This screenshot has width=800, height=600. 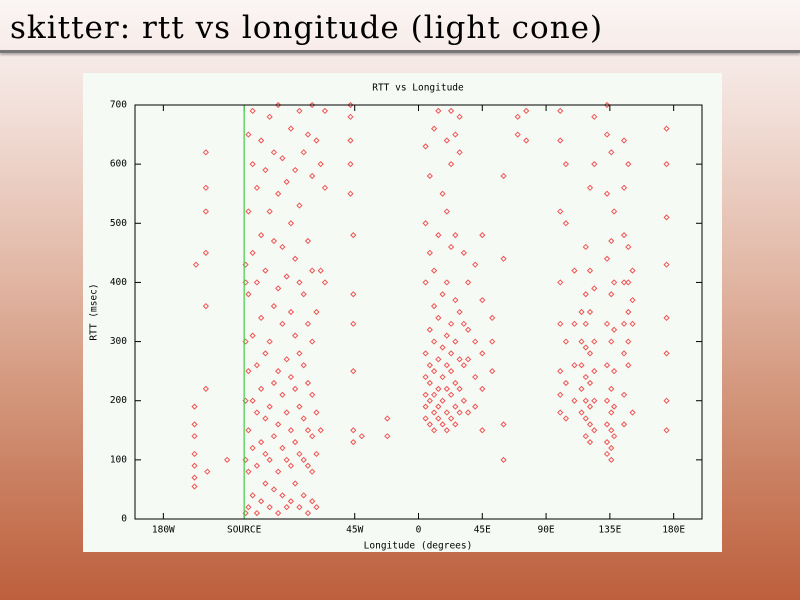 I want to click on title-rule, so click(x=400, y=51).